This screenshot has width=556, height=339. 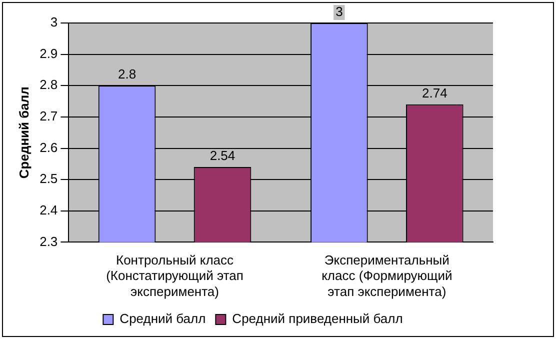 What do you see at coordinates (49, 178) in the screenshot?
I see `y-tick-label: 2.5` at bounding box center [49, 178].